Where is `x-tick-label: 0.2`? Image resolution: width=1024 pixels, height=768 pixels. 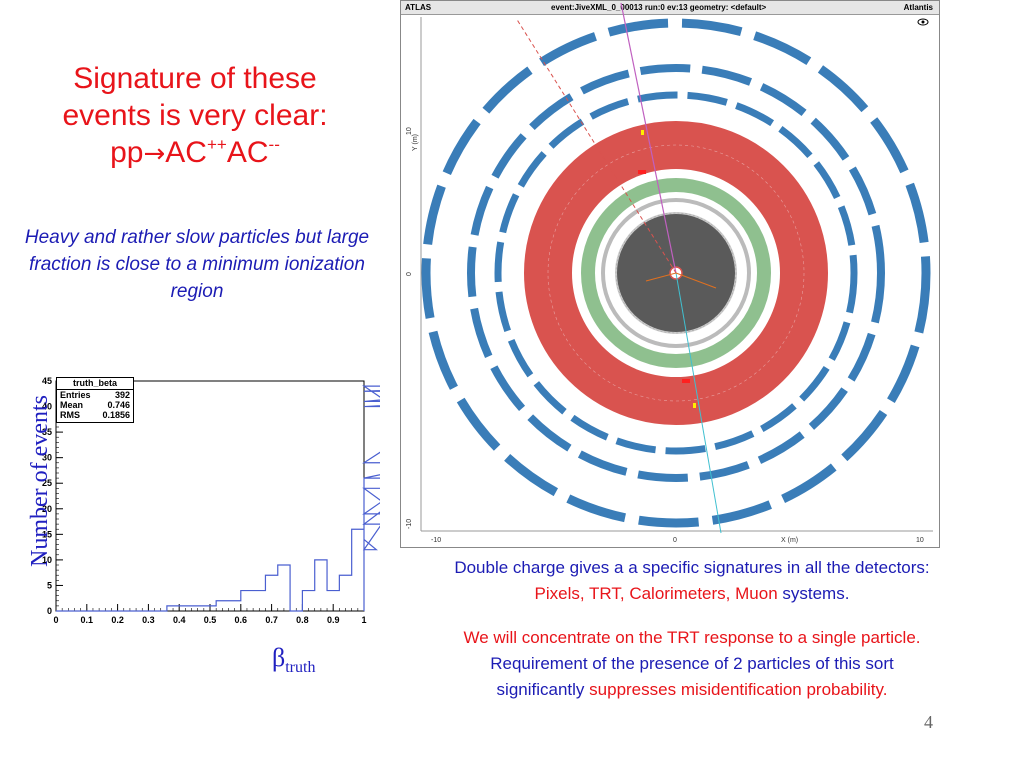
x-tick-label: 0.2 is located at coordinates (117, 620).